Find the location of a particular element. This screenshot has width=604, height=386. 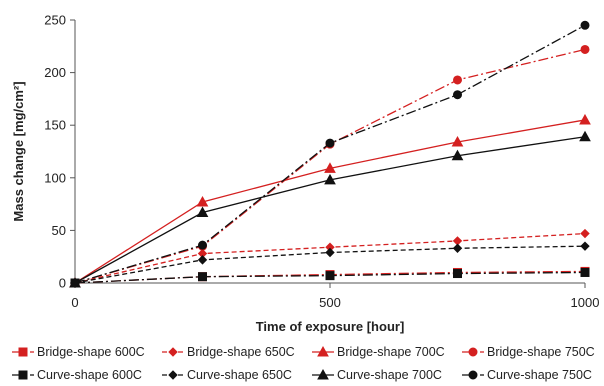

y-tick-label: 100 is located at coordinates (55, 177).